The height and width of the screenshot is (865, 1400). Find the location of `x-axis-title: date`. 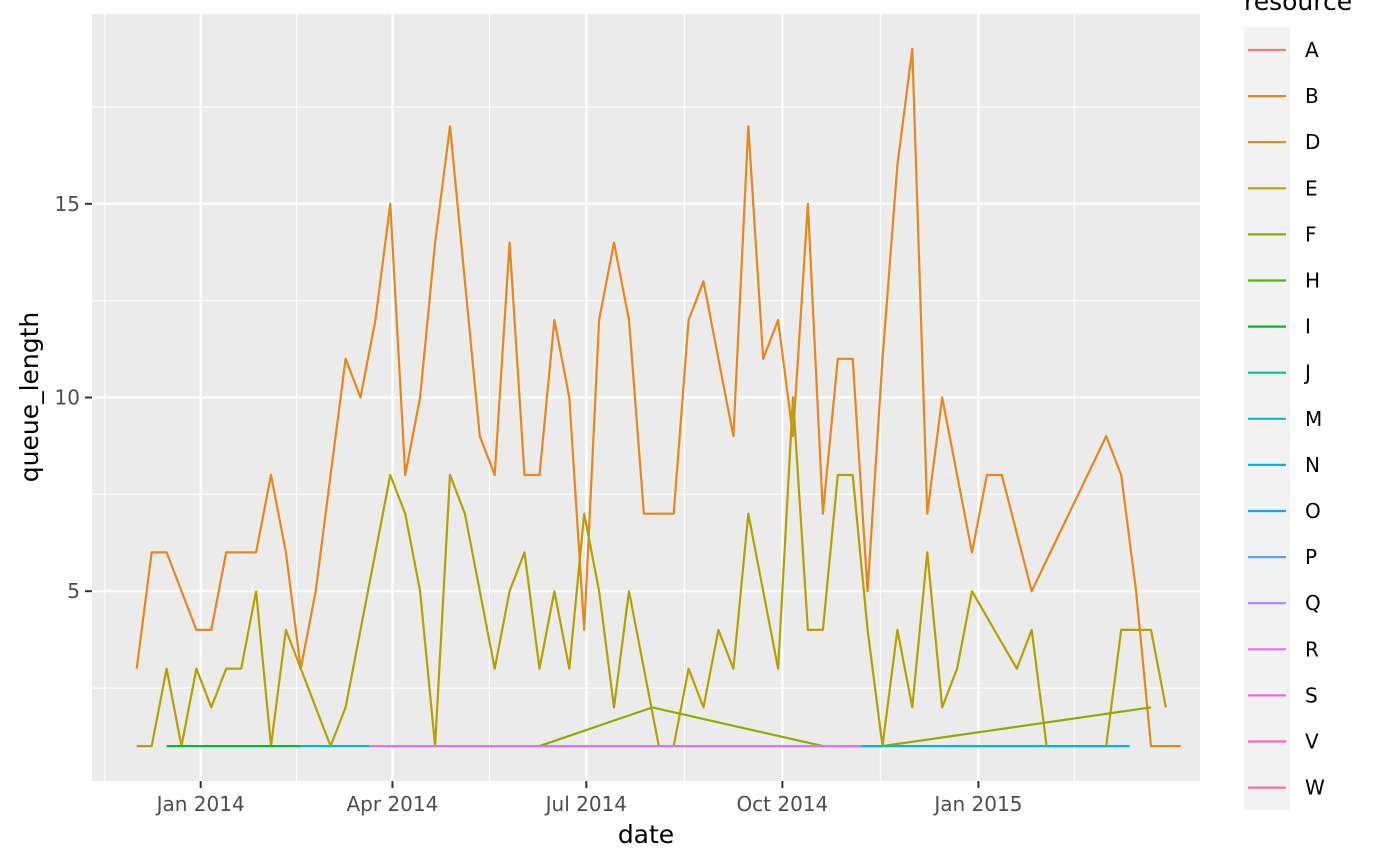

x-axis-title: date is located at coordinates (646, 834).